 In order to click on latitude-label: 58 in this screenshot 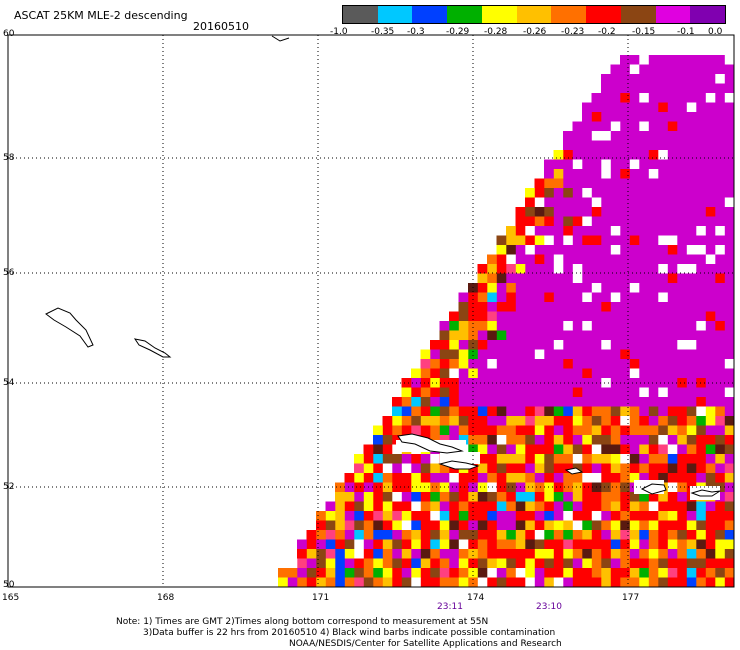, I will do `click(9, 158)`.